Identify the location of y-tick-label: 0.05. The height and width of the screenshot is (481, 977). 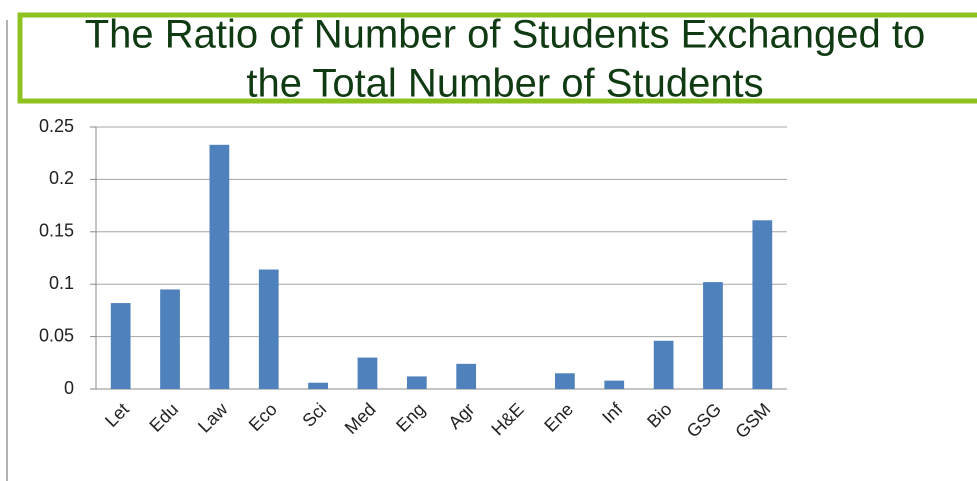
(56, 335).